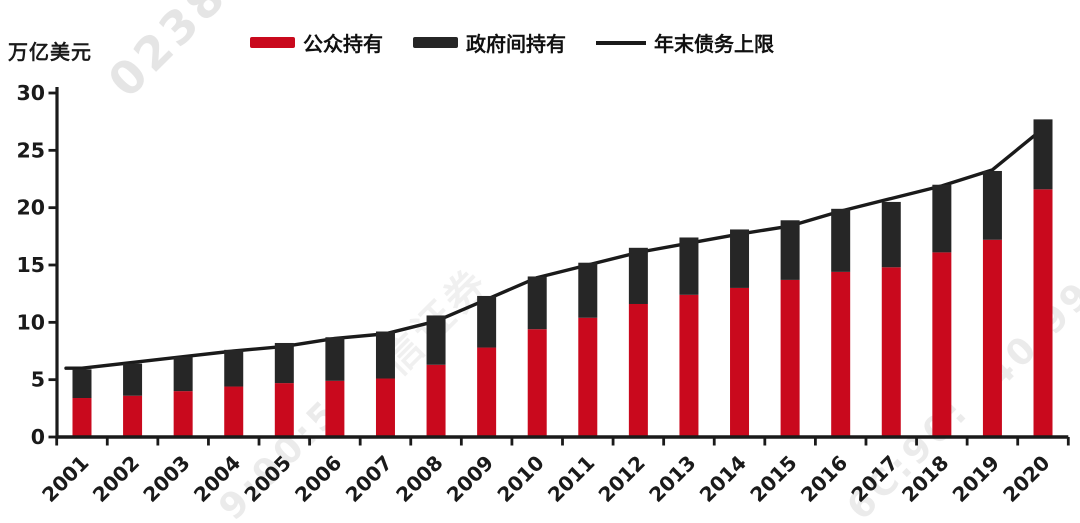 The height and width of the screenshot is (523, 1080). Describe the element at coordinates (622, 479) in the screenshot. I see `x-axis-label-2012: 2012` at that location.